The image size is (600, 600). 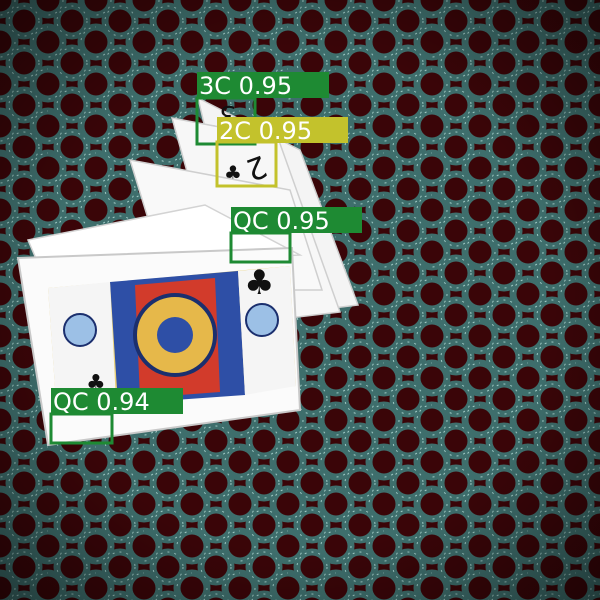 I want to click on detection-label-3c: 3C 0.95, so click(x=245, y=86).